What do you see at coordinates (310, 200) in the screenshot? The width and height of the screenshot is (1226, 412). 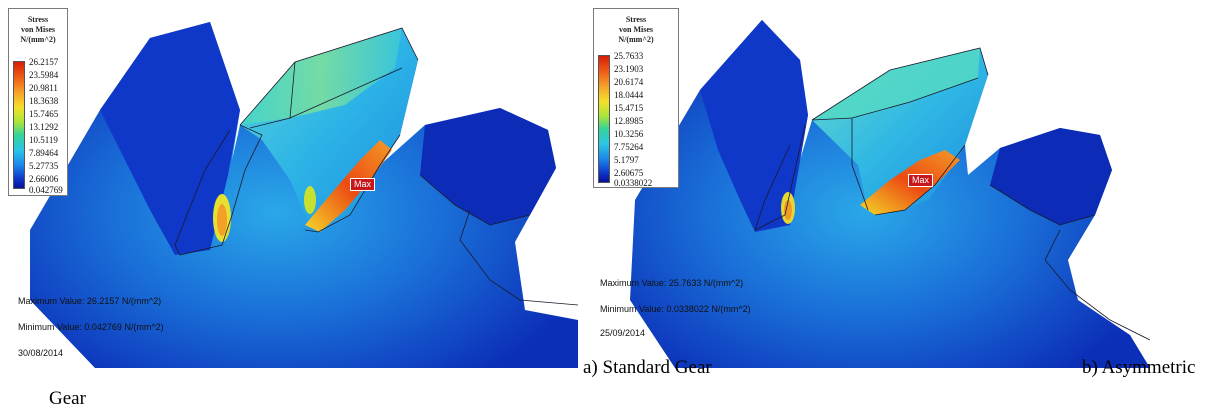 I see `root-hotspot-mid` at bounding box center [310, 200].